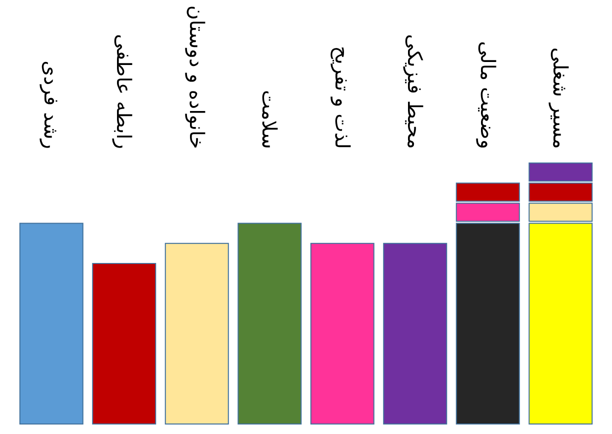 Image resolution: width=612 pixels, height=434 pixels. Describe the element at coordinates (124, 91) in the screenshot. I see `x-tick-label: رابطه عاطفی` at that location.